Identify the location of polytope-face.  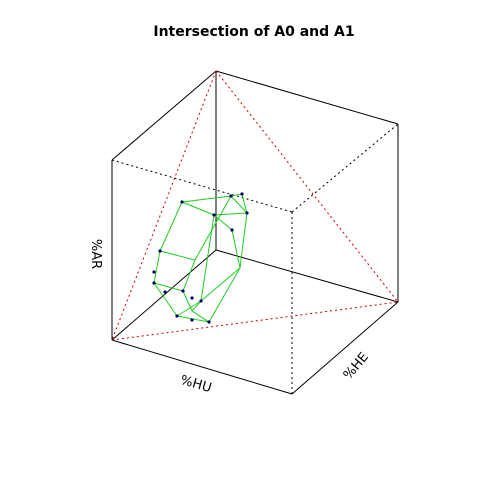
(215, 259).